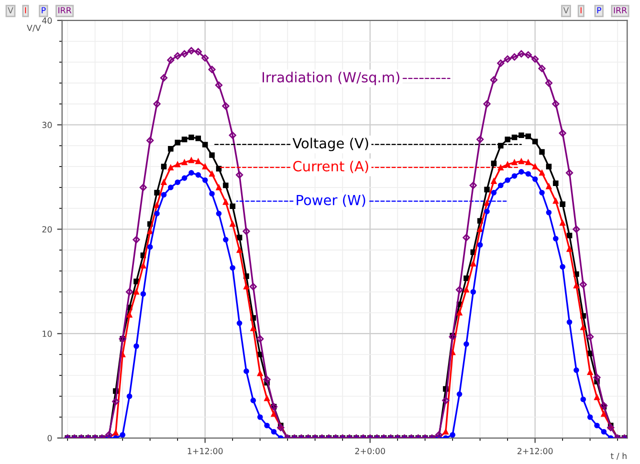 The height and width of the screenshot is (464, 640). I want to click on y-tick-label: 30, so click(47, 125).